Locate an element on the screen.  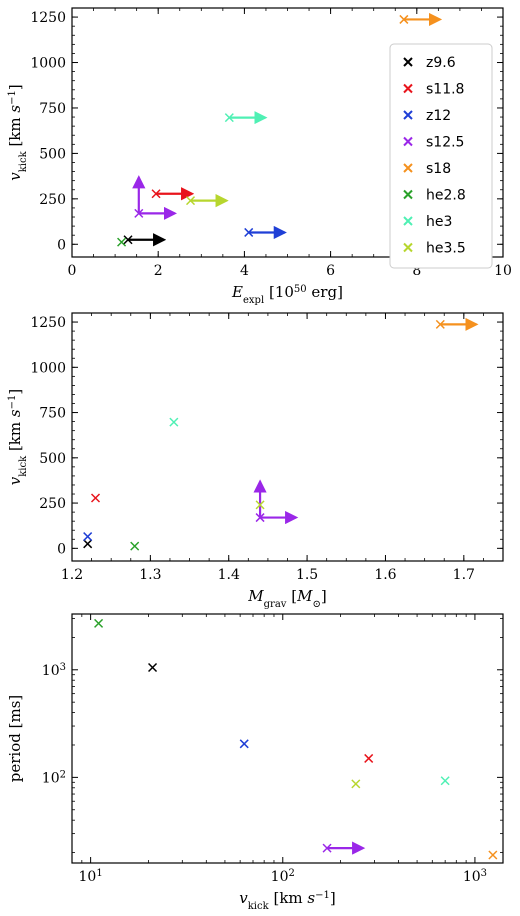
legend-label-he3.5: he3.5 is located at coordinates (446, 249).